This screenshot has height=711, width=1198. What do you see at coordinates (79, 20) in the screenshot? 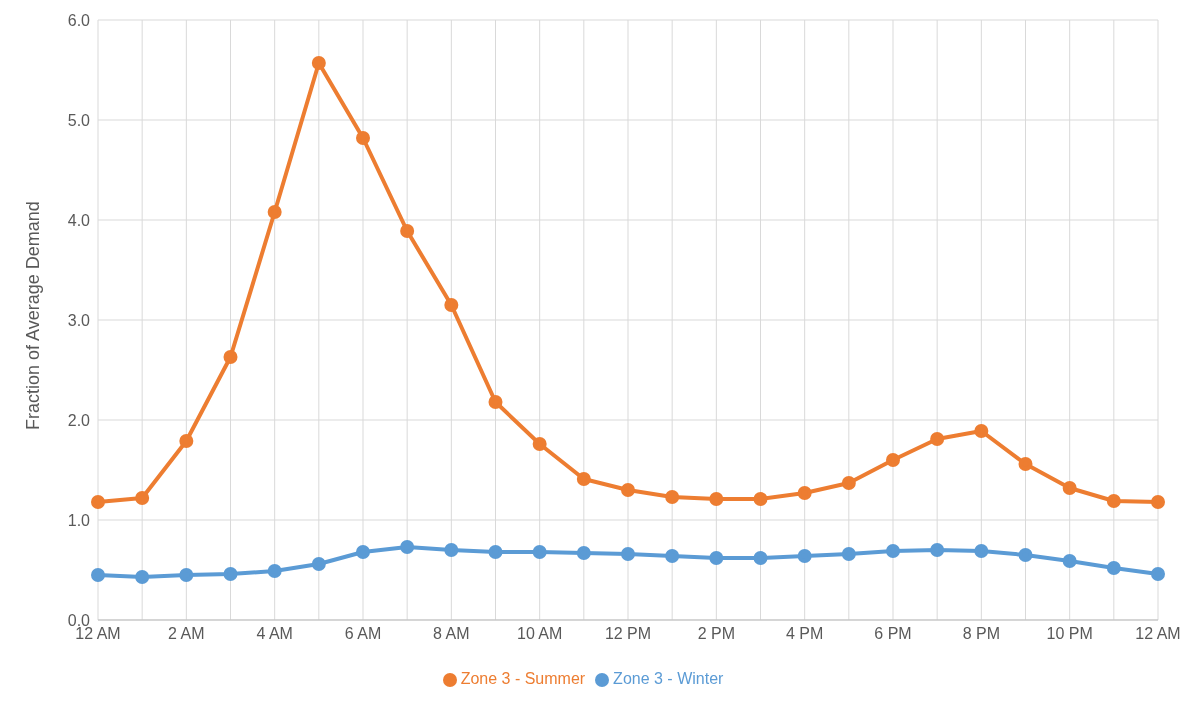
I see `y-tick-label: 6.0` at bounding box center [79, 20].